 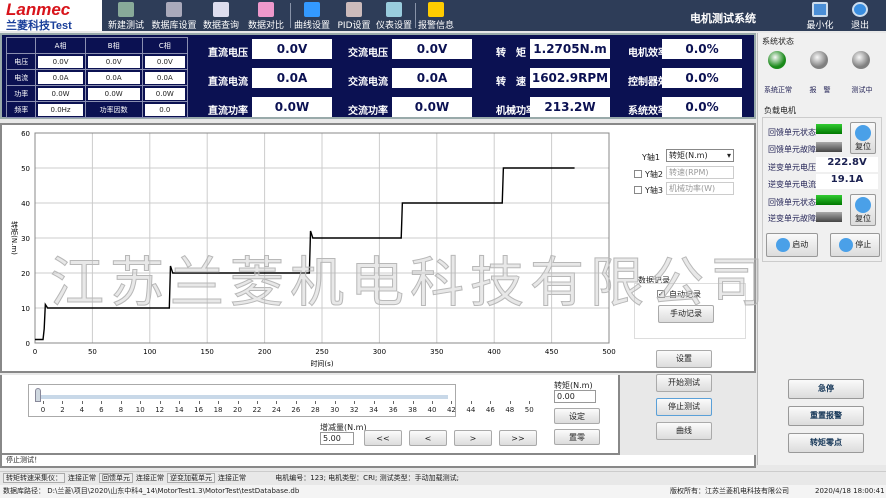 What do you see at coordinates (321, 363) in the screenshot?
I see `x-axis-label: 时间(s)` at bounding box center [321, 363].